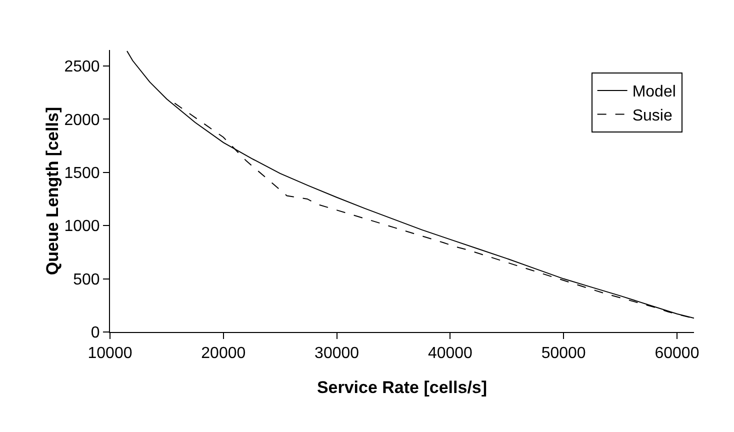  I want to click on x-tick-label: 10000, so click(110, 353).